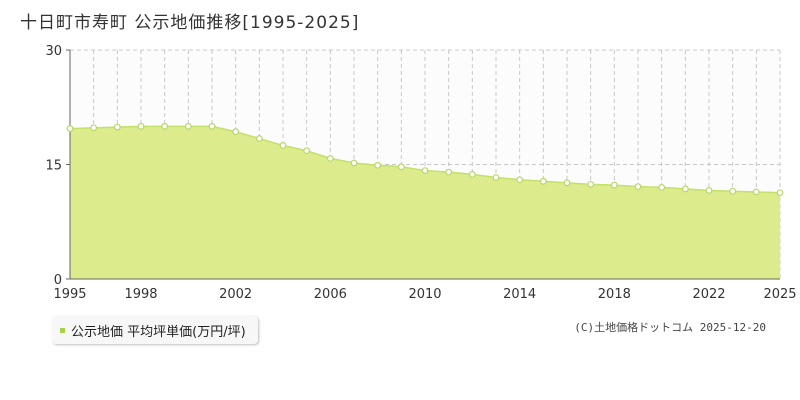  Describe the element at coordinates (708, 294) in the screenshot. I see `x-tick-label: 2022` at that location.